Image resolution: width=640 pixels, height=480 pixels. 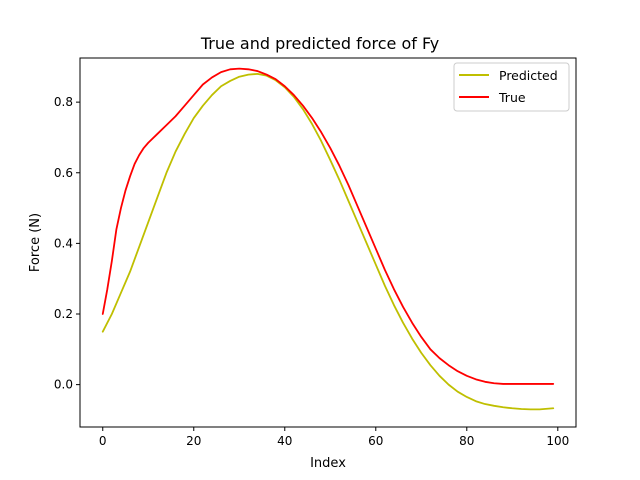 I want to click on y-tick-label: 0.6, so click(x=63, y=173).